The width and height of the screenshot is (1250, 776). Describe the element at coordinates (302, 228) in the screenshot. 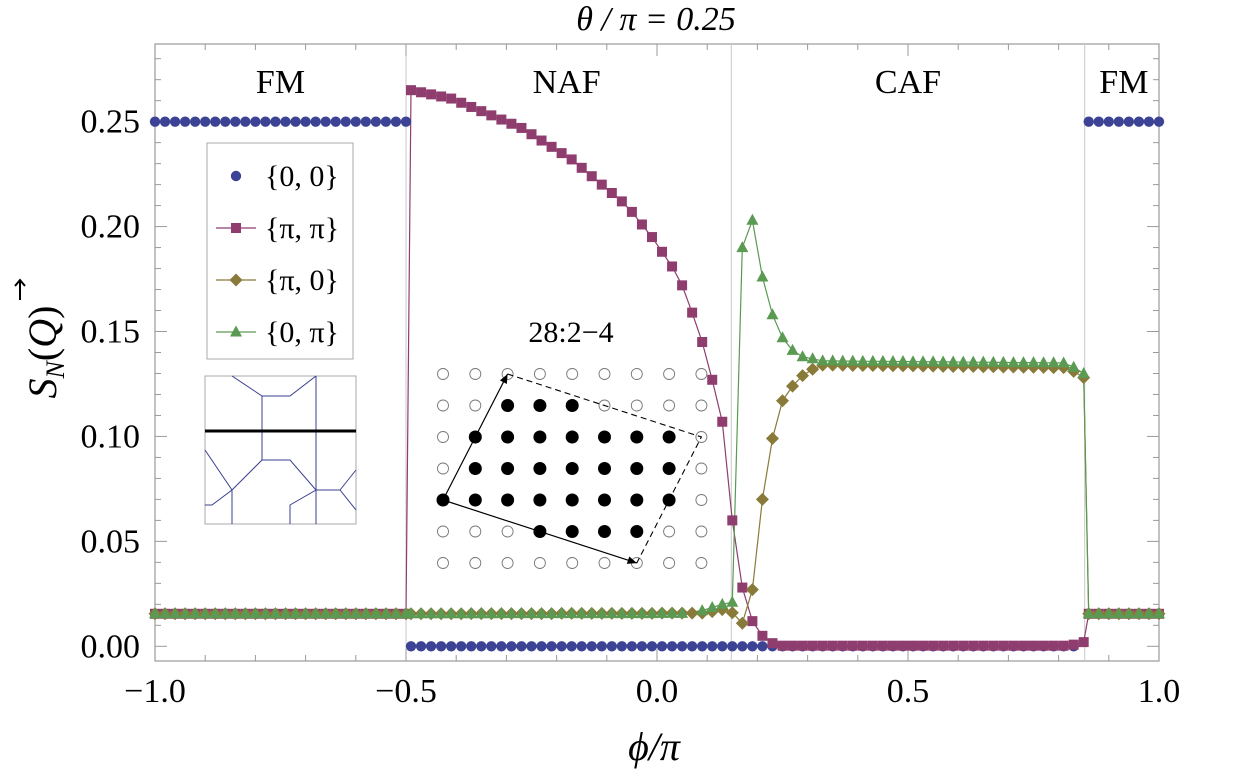

I see `legend-label-series-pipi: {π, π}` at that location.